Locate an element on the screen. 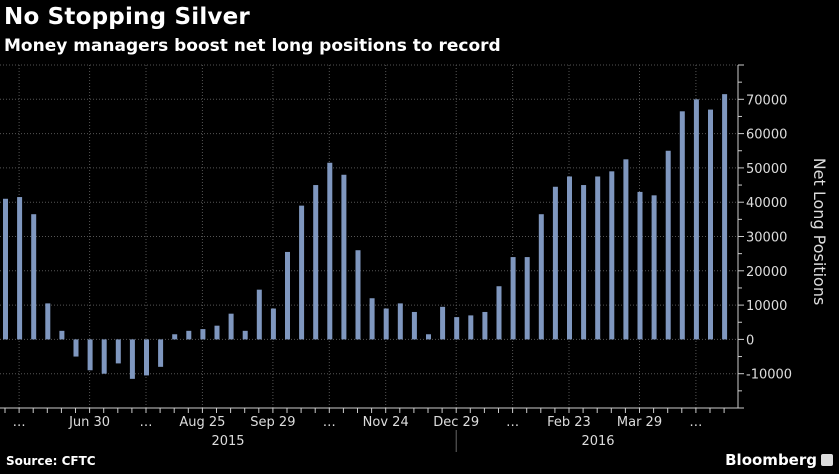 This screenshot has height=474, width=839. x-tick-label: Feb 23 is located at coordinates (569, 422).